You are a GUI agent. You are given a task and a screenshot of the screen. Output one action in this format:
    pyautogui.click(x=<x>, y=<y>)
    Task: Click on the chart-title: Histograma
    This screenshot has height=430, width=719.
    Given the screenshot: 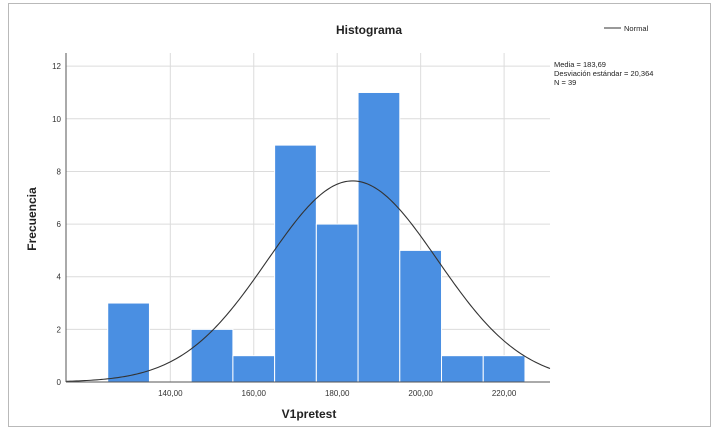 What is the action you would take?
    pyautogui.click(x=369, y=30)
    